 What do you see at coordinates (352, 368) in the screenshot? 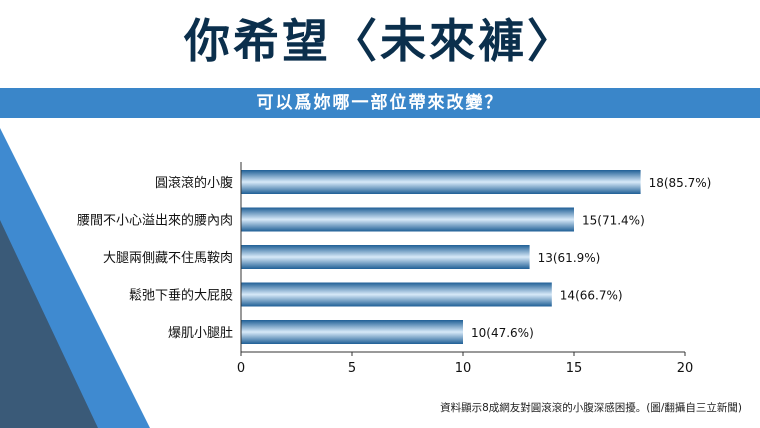
I see `x-tick-label-1: 5` at bounding box center [352, 368].